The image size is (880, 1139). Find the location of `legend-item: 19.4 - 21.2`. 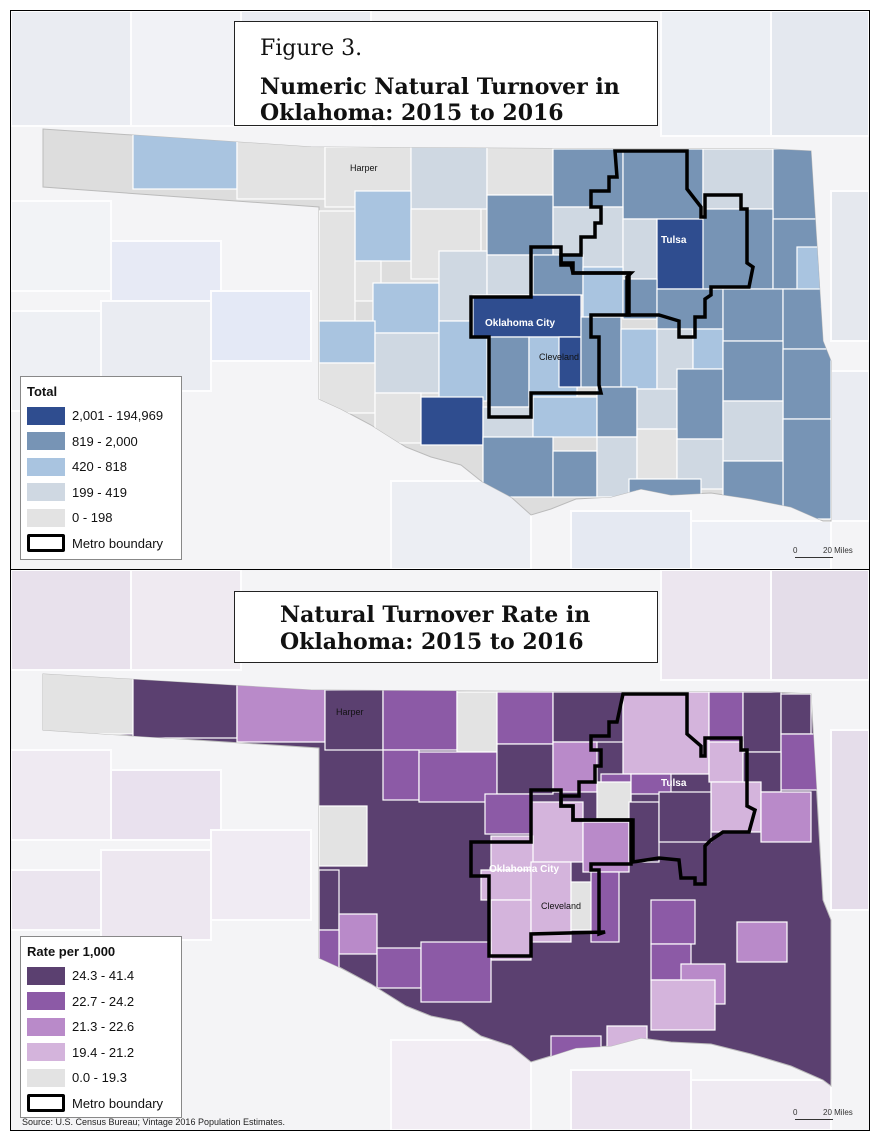

legend-item: 19.4 - 21.2 is located at coordinates (101, 1053).